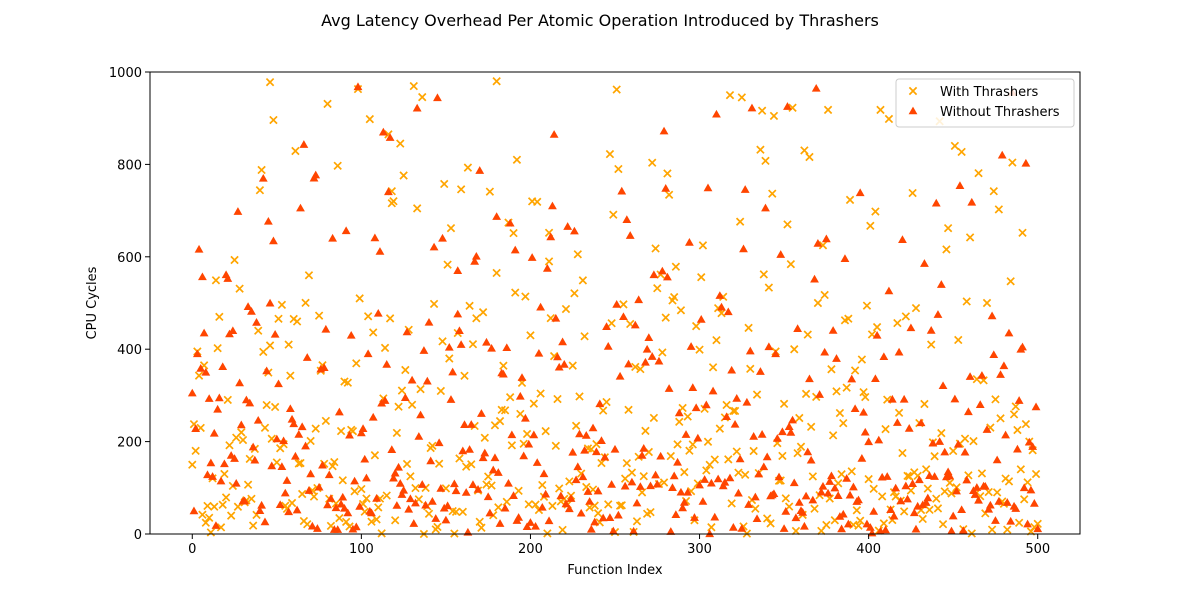 The height and width of the screenshot is (604, 1200). What do you see at coordinates (192, 549) in the screenshot?
I see `x-tick-label: 0` at bounding box center [192, 549].